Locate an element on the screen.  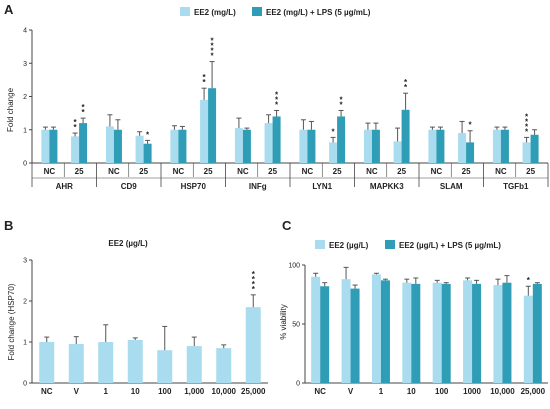
panel-a-y-tick-label: 0 is located at coordinates (25, 164).